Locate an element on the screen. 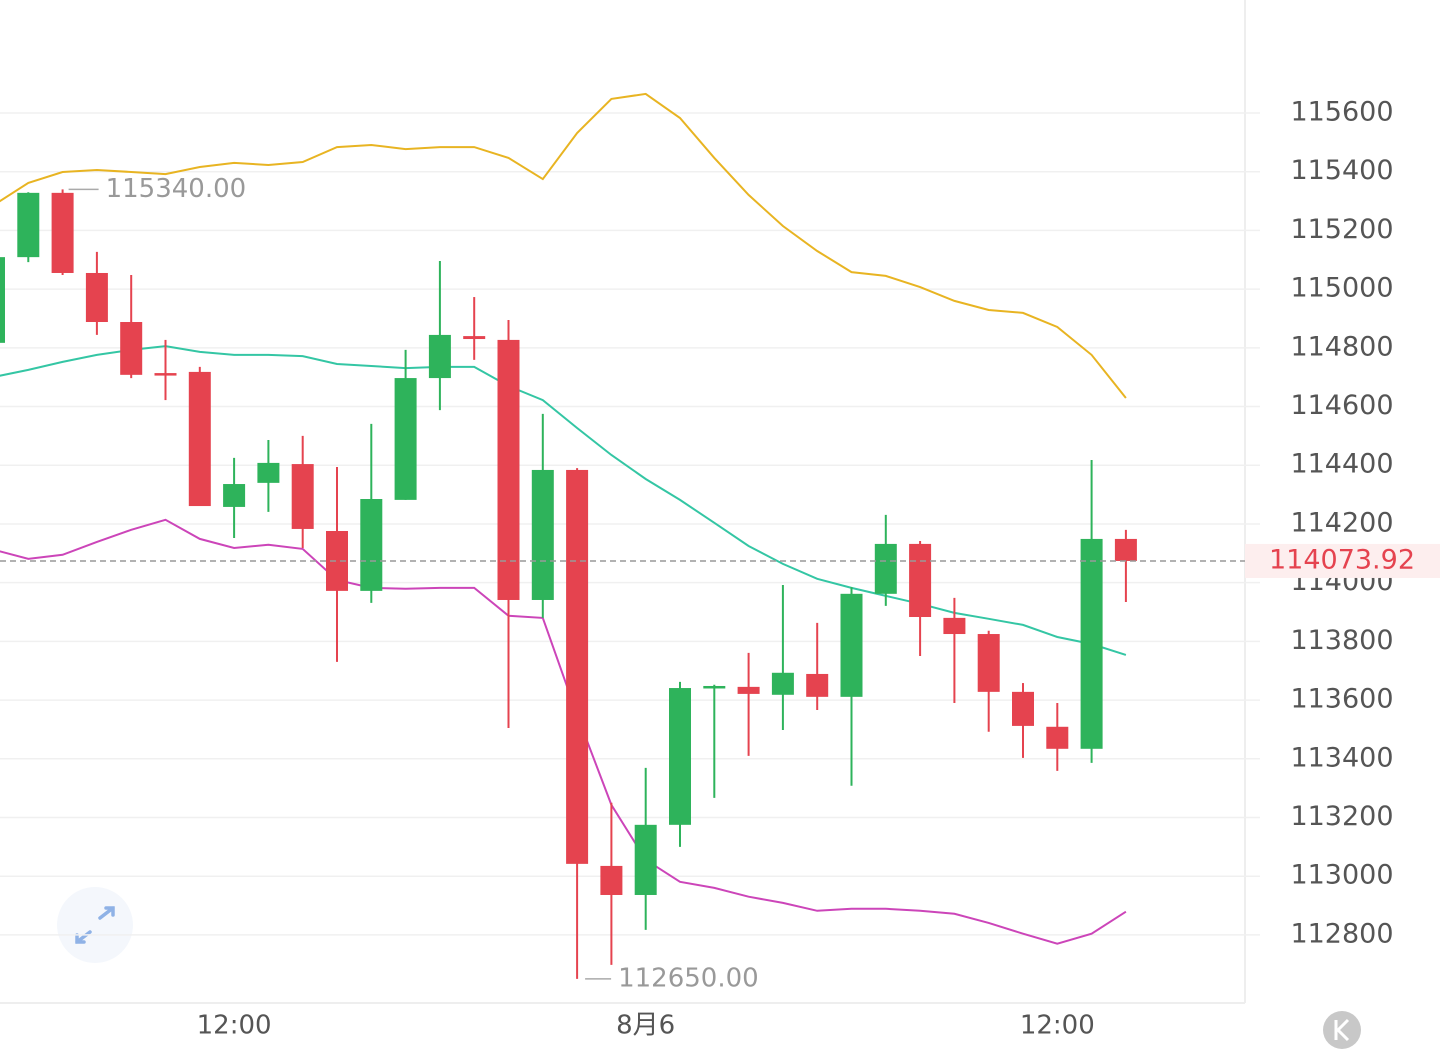 This screenshot has width=1440, height=1061. last-price-box is located at coordinates (1342, 560).